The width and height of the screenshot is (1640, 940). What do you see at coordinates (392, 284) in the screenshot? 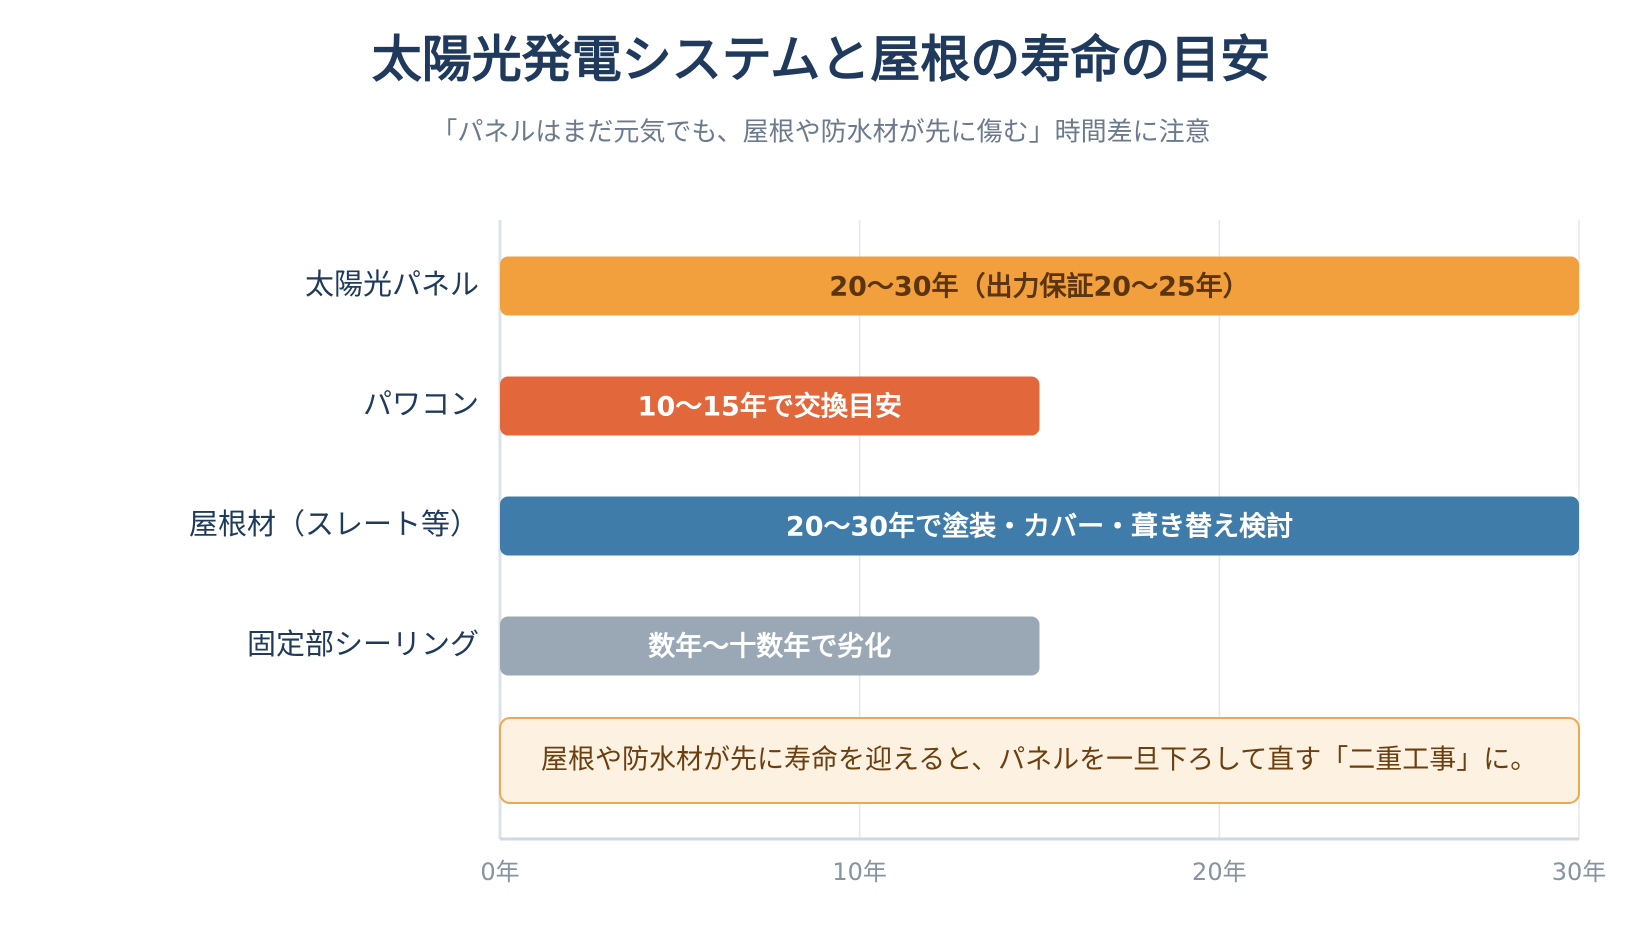
I see `y-tick-label: 太陽光パネル` at bounding box center [392, 284].